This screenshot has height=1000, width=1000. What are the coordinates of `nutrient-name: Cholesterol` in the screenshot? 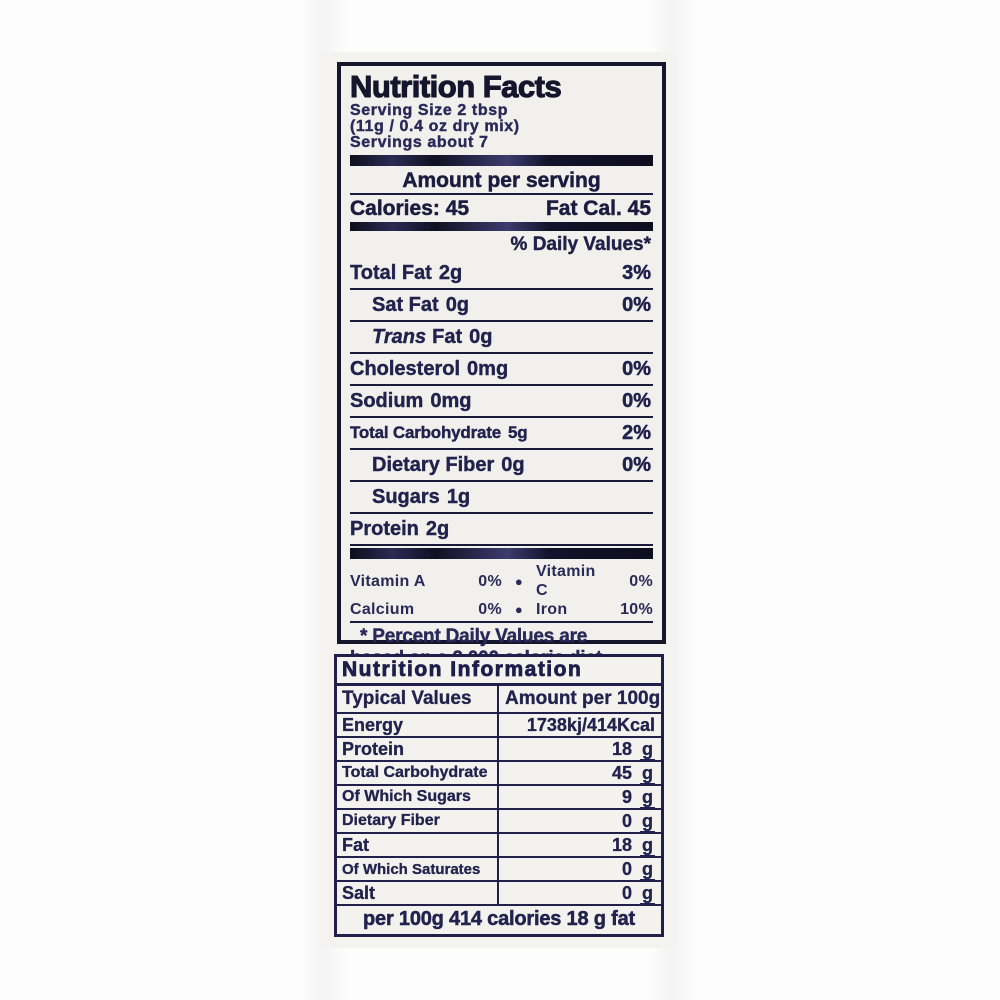 It's located at (405, 368).